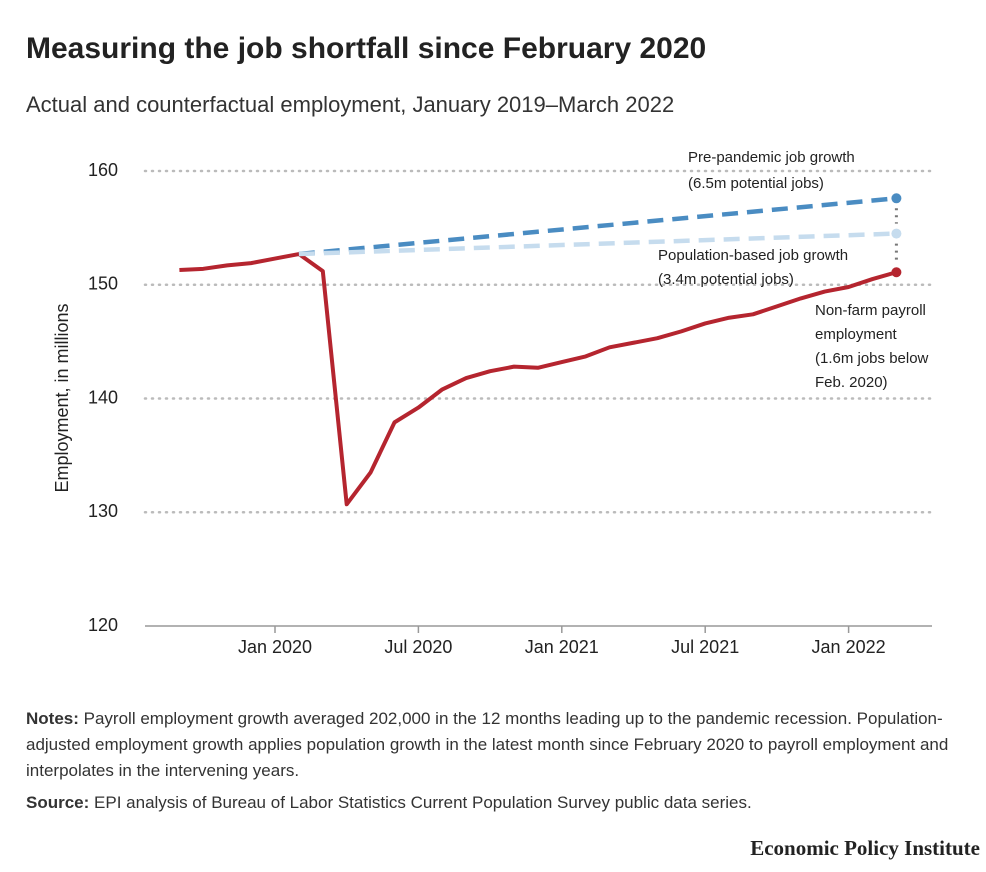  Describe the element at coordinates (62, 397) in the screenshot. I see `y-axis-label: Employment, in millions` at that location.